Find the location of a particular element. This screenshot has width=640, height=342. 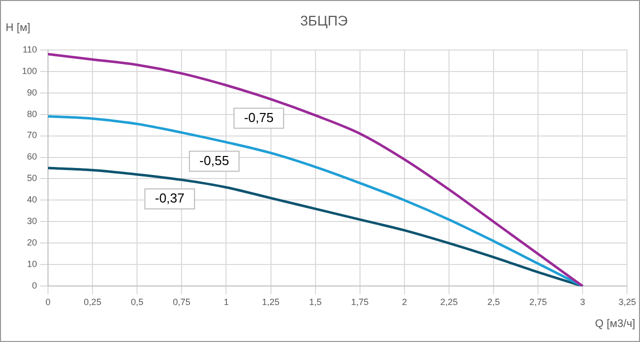

y-tick-label: 100 is located at coordinates (30, 71).